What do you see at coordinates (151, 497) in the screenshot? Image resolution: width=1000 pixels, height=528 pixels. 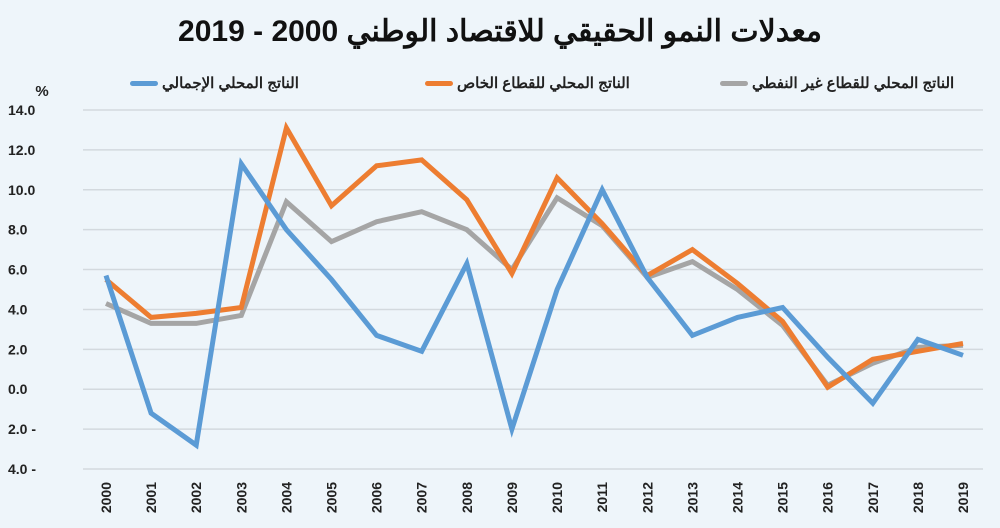 I see `x-tick-label: 2001` at bounding box center [151, 497].